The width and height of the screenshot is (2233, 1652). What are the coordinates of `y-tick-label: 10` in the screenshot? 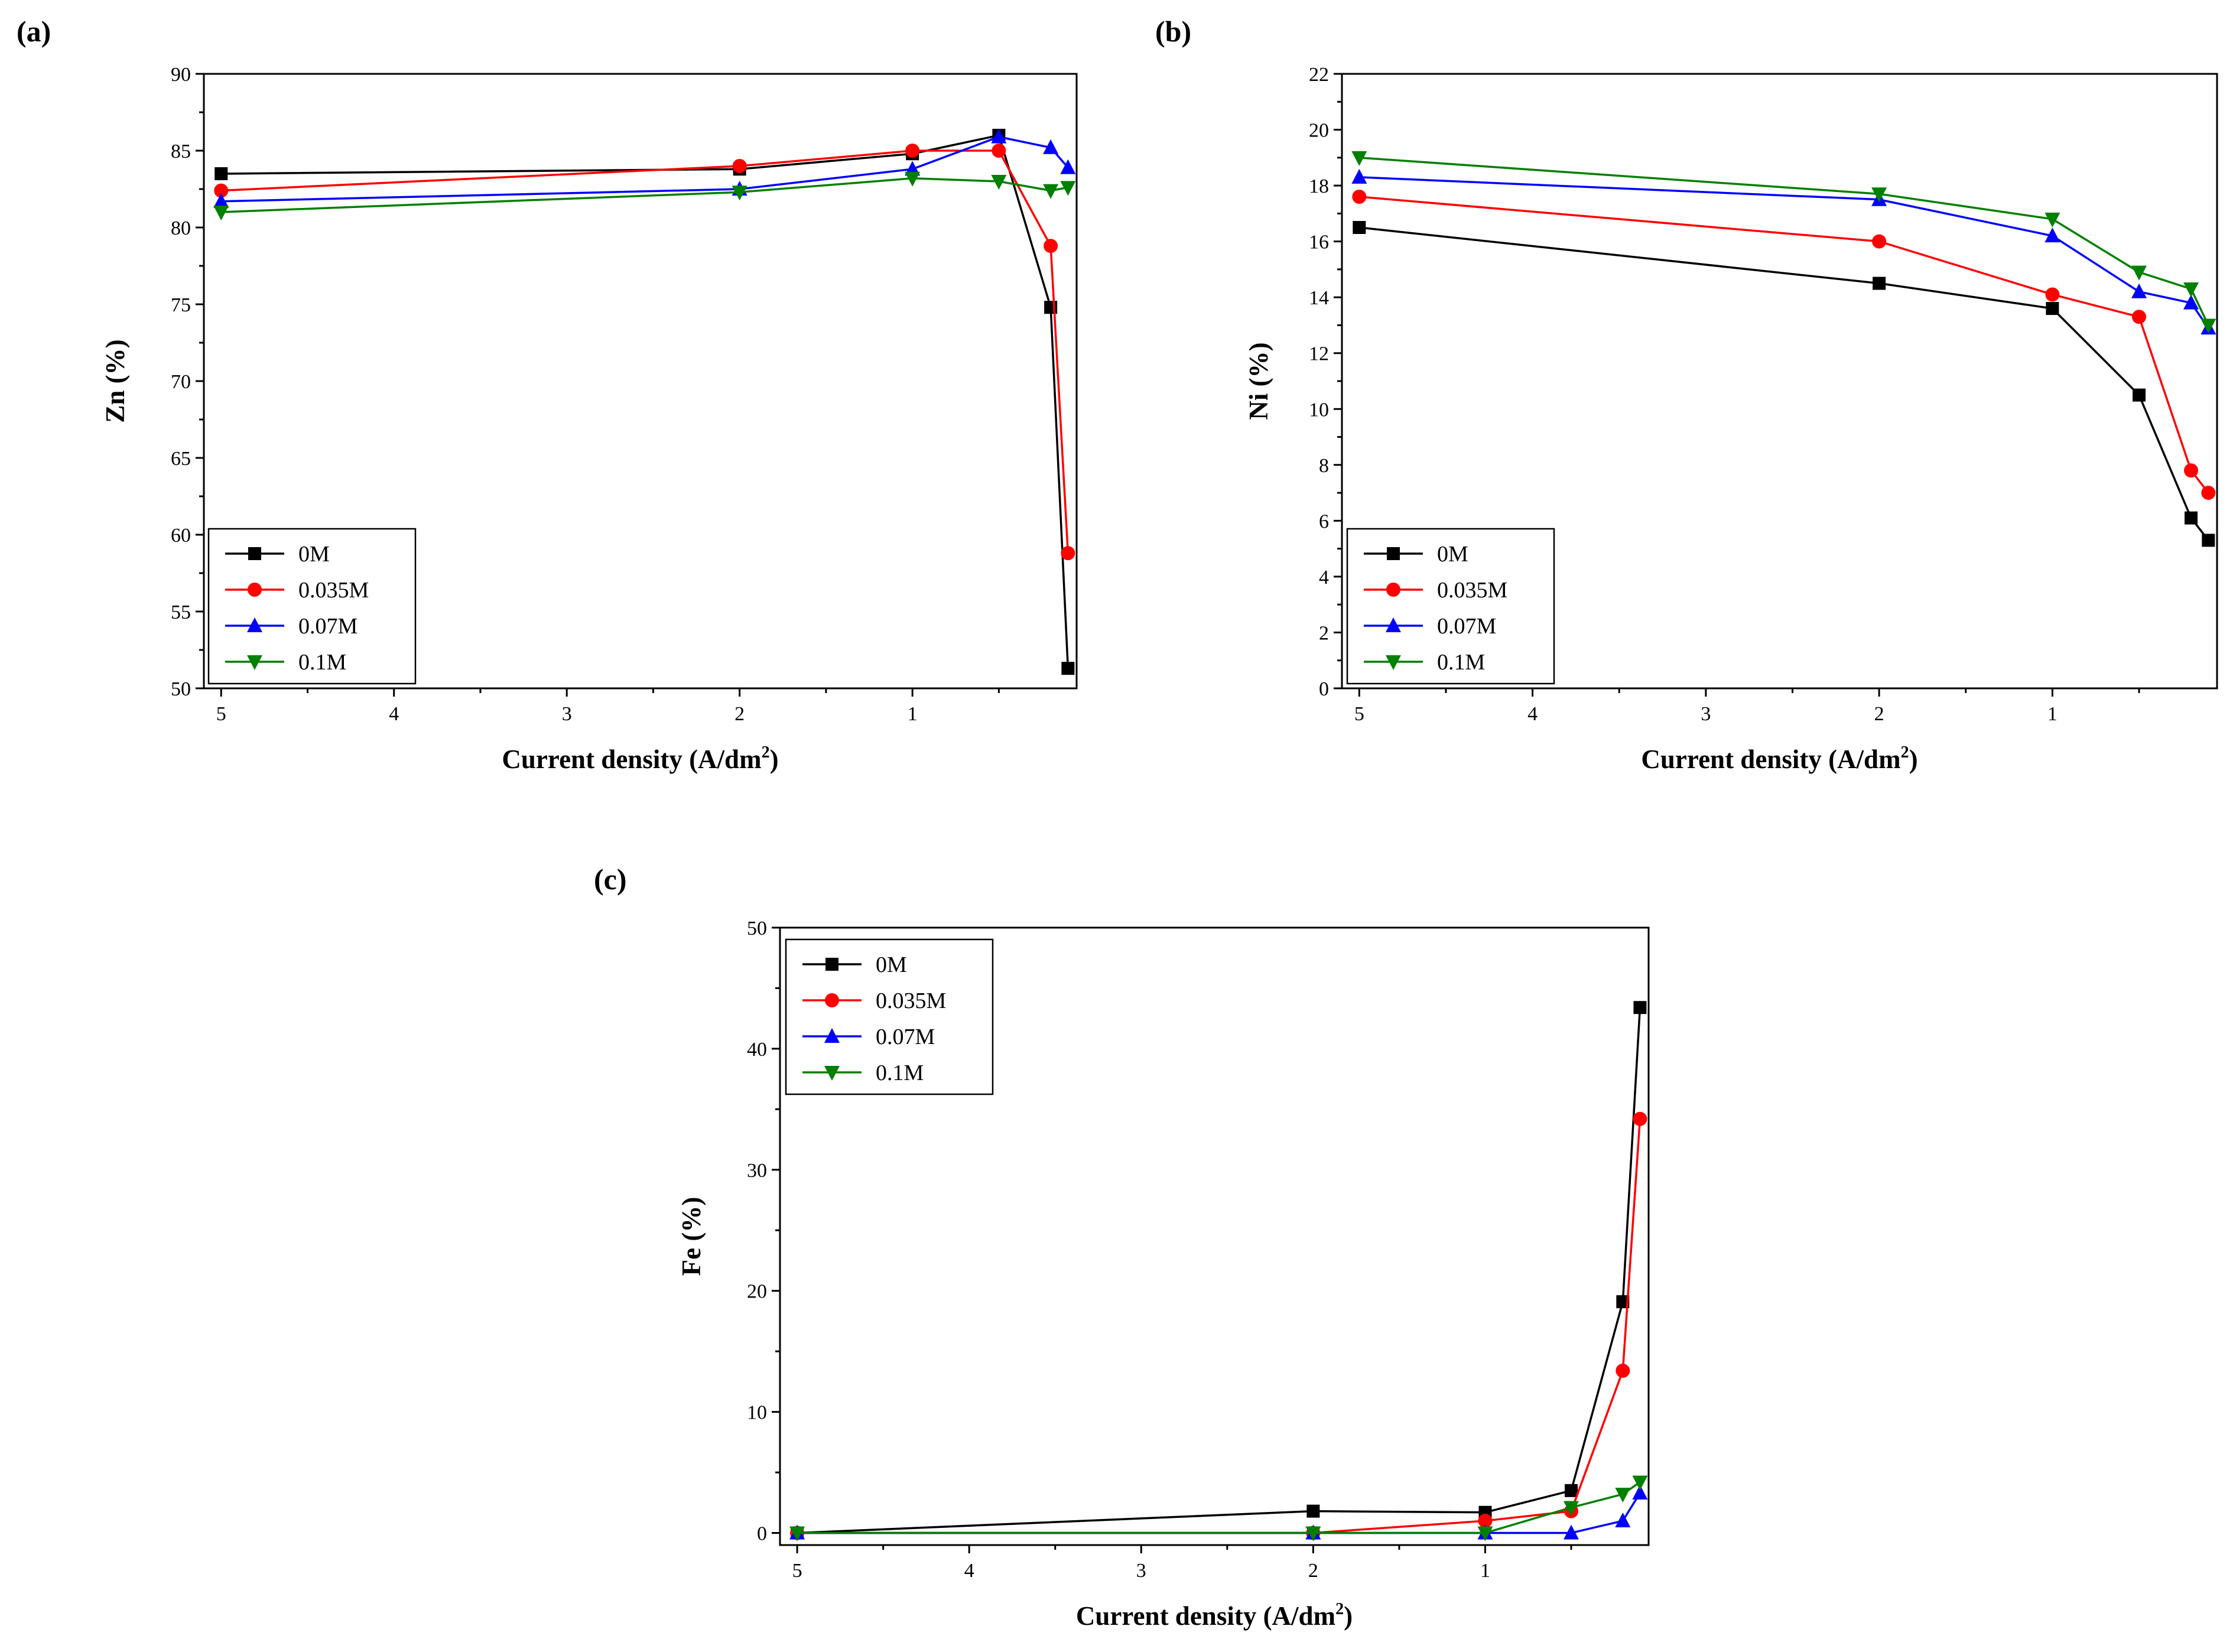 It's located at (1319, 410).